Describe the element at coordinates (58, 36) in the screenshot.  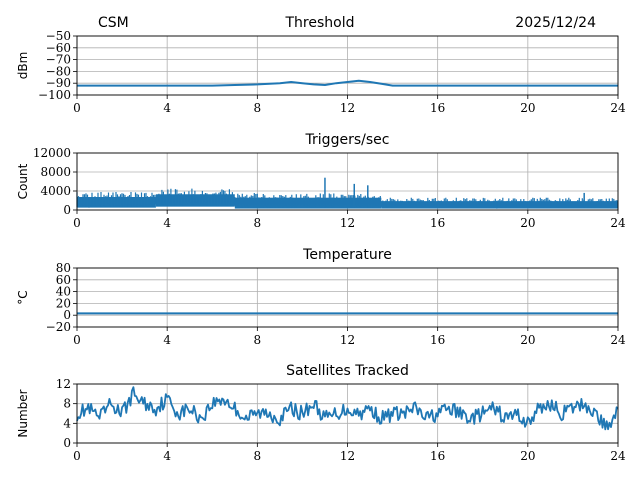
I see `y-tick-label: −50` at that location.